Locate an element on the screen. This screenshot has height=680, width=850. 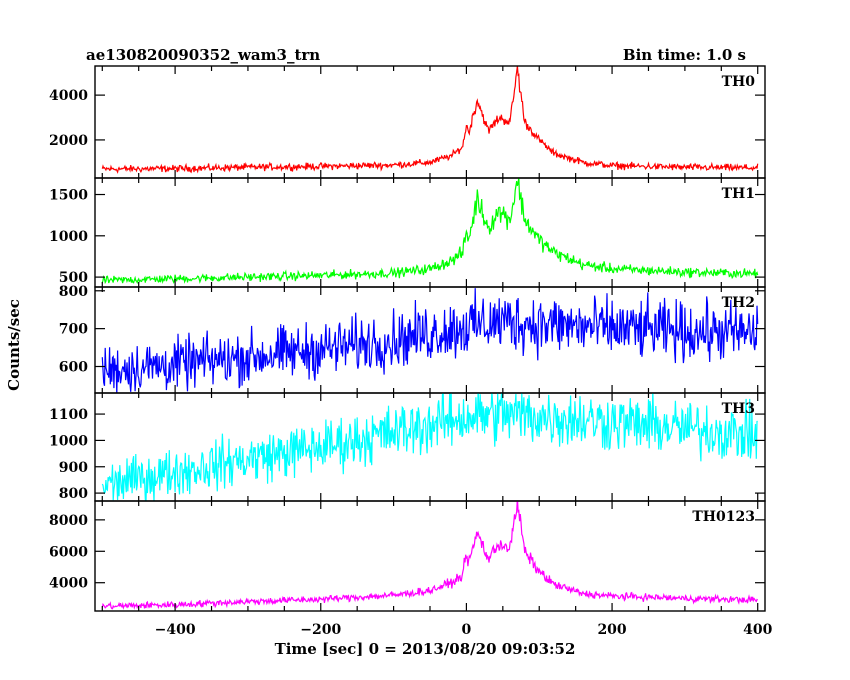
y-tick-label: 500 is located at coordinates (73, 278).